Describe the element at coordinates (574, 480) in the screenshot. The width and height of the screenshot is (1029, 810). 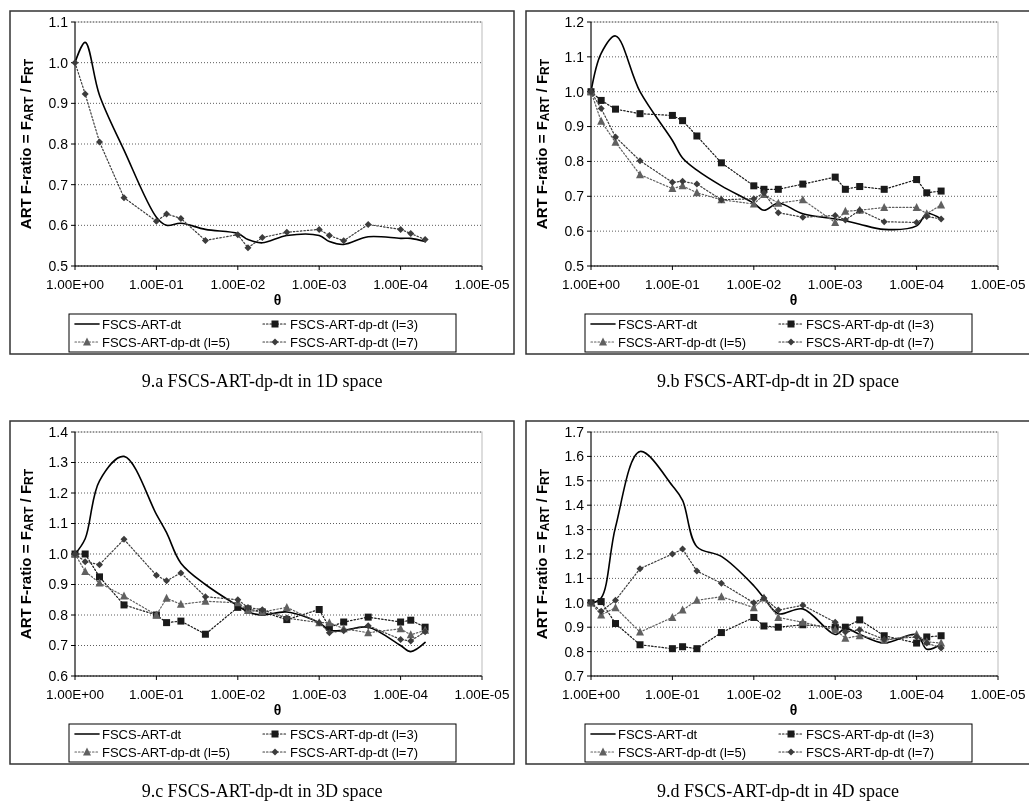
I see `y-tick-label: 1.5` at that location.